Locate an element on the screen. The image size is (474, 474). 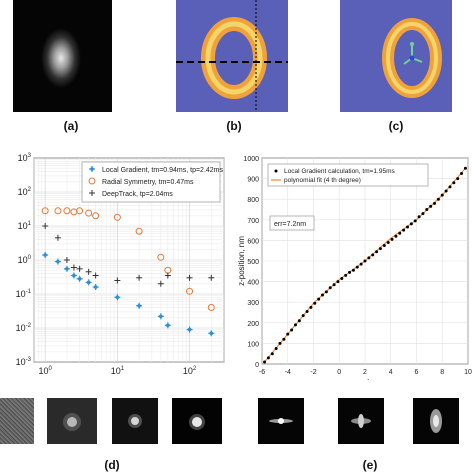
chart-d-ytick-label: 10¹ is located at coordinates (25, 226).